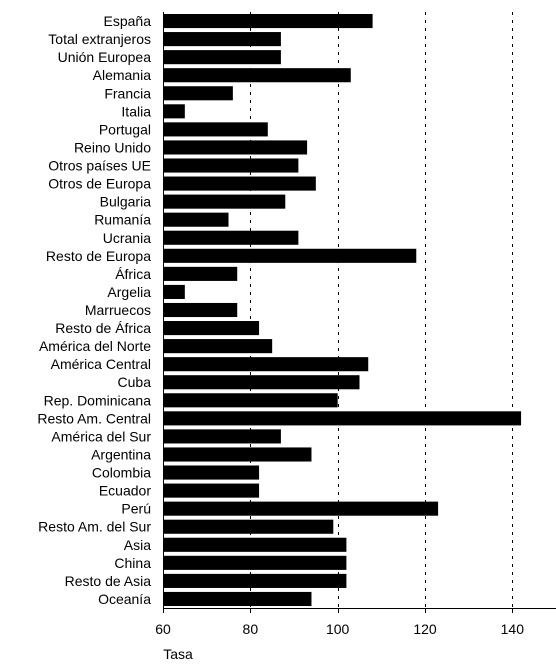 The height and width of the screenshot is (668, 556). What do you see at coordinates (127, 238) in the screenshot?
I see `category-label-12: Ucrania` at bounding box center [127, 238].